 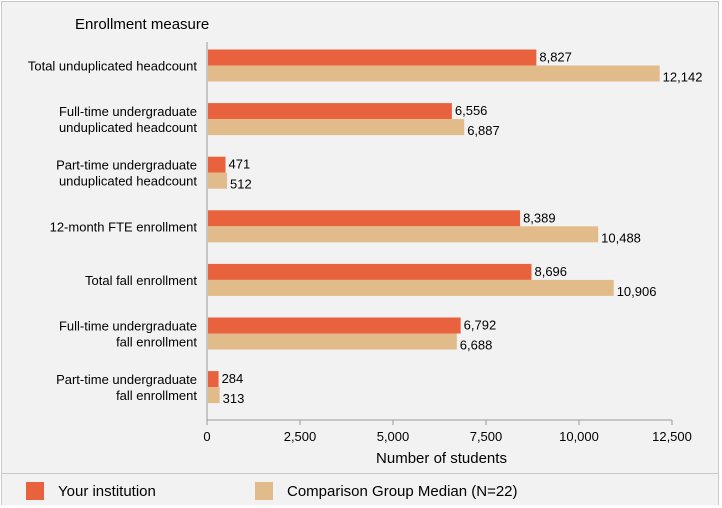 I want to click on legend-label-comparison-median: Comparison Group Median (N=22), so click(x=402, y=491).